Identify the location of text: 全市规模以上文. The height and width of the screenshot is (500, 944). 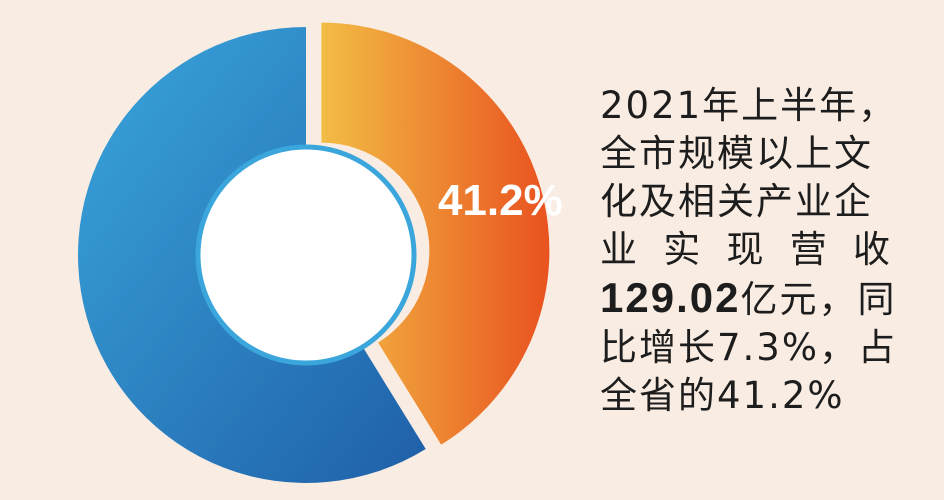
(736, 153).